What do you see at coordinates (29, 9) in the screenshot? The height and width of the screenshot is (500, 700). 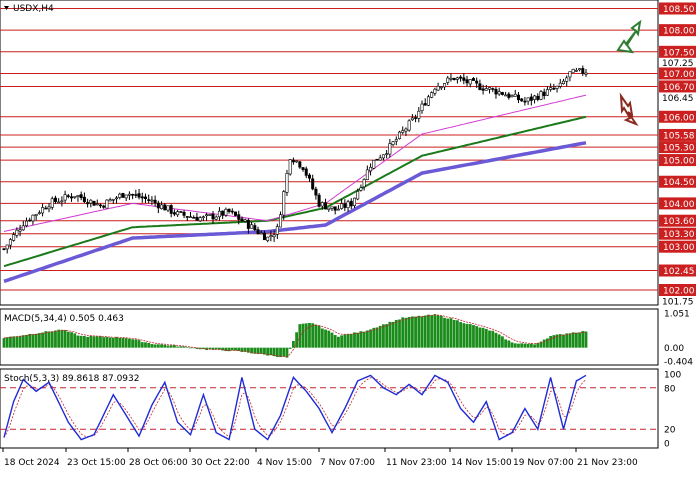 I see `symbol-header: USDX,H4` at bounding box center [29, 9].